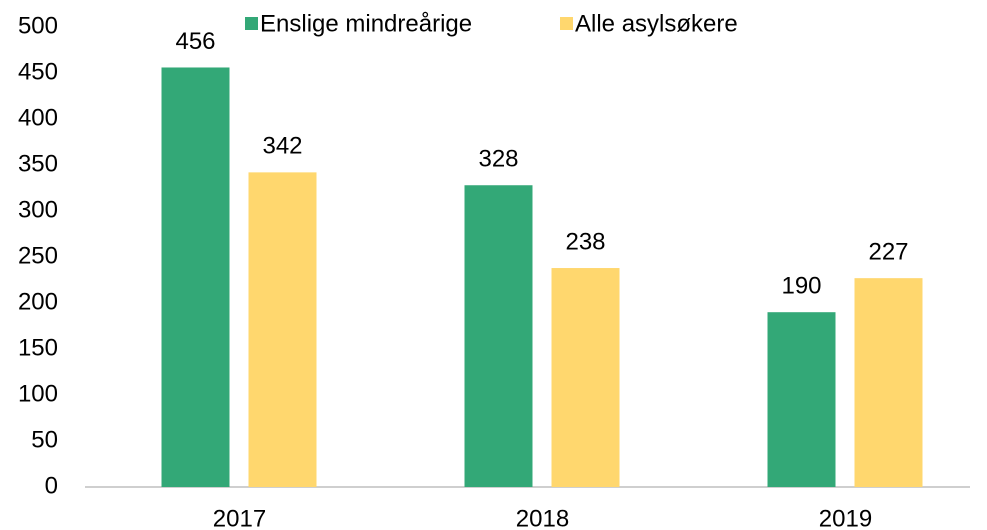  I want to click on y-tick-label: 350, so click(38, 163).